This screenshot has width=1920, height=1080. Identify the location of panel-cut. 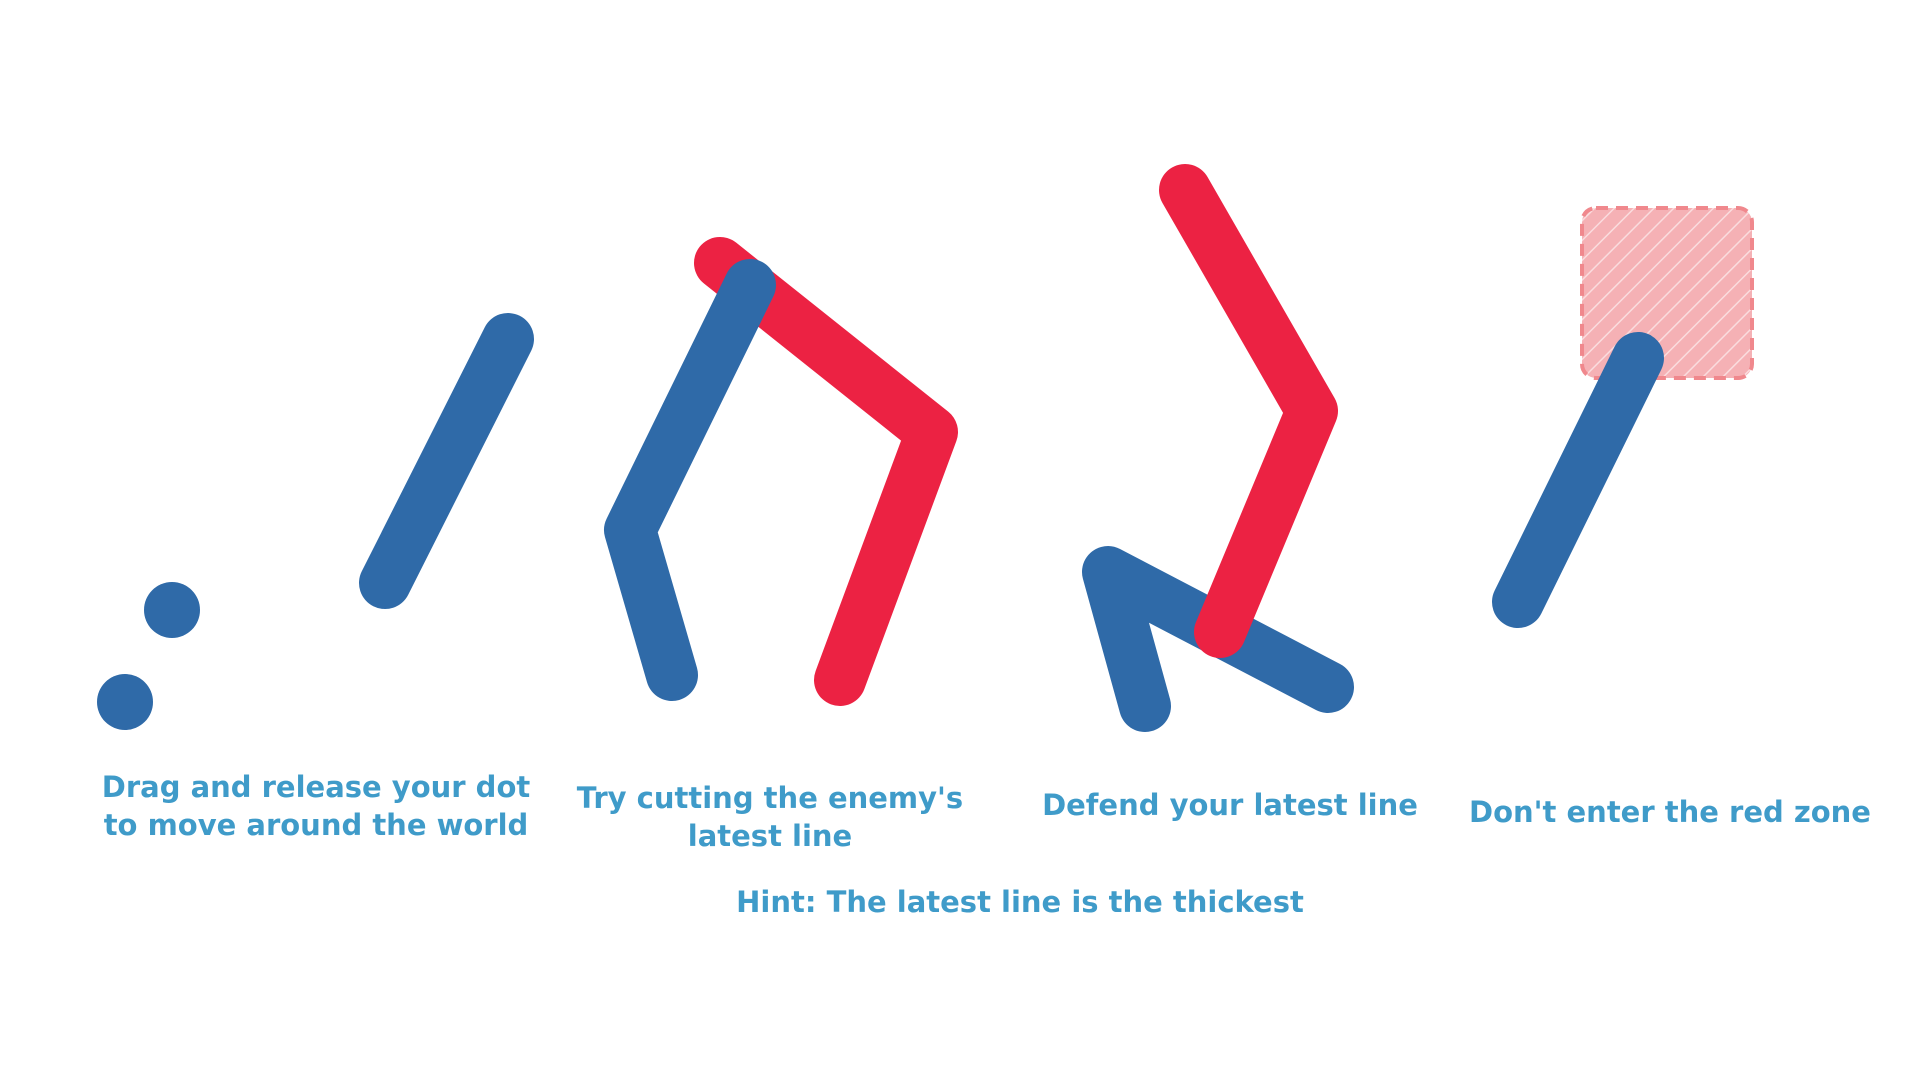
(781, 471).